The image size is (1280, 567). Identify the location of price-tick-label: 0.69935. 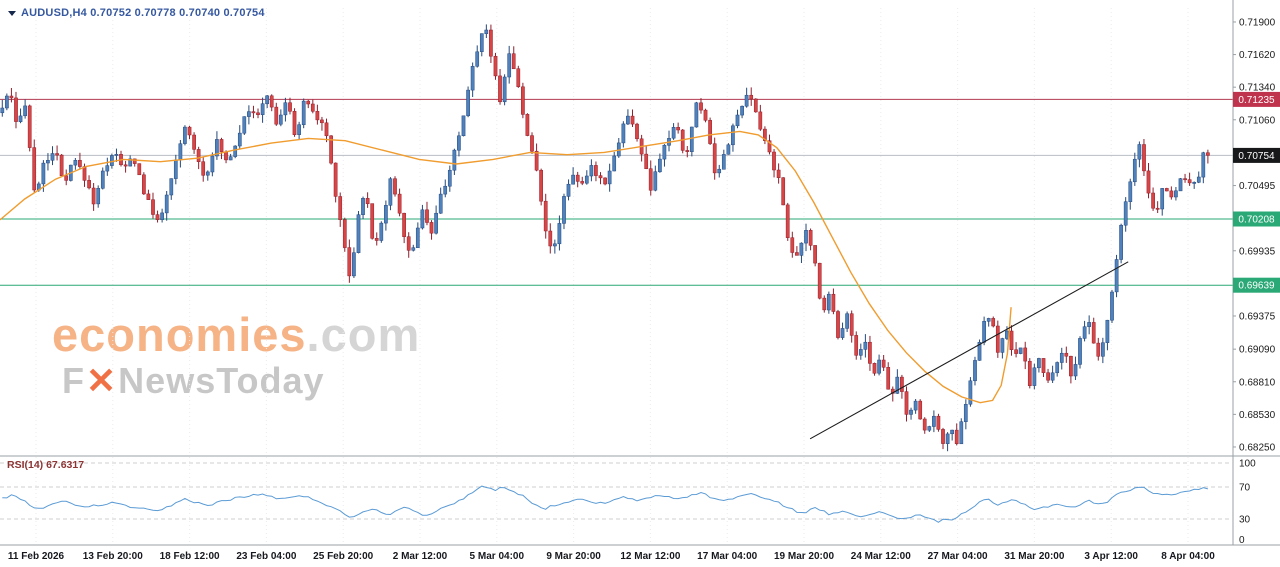
(1257, 251).